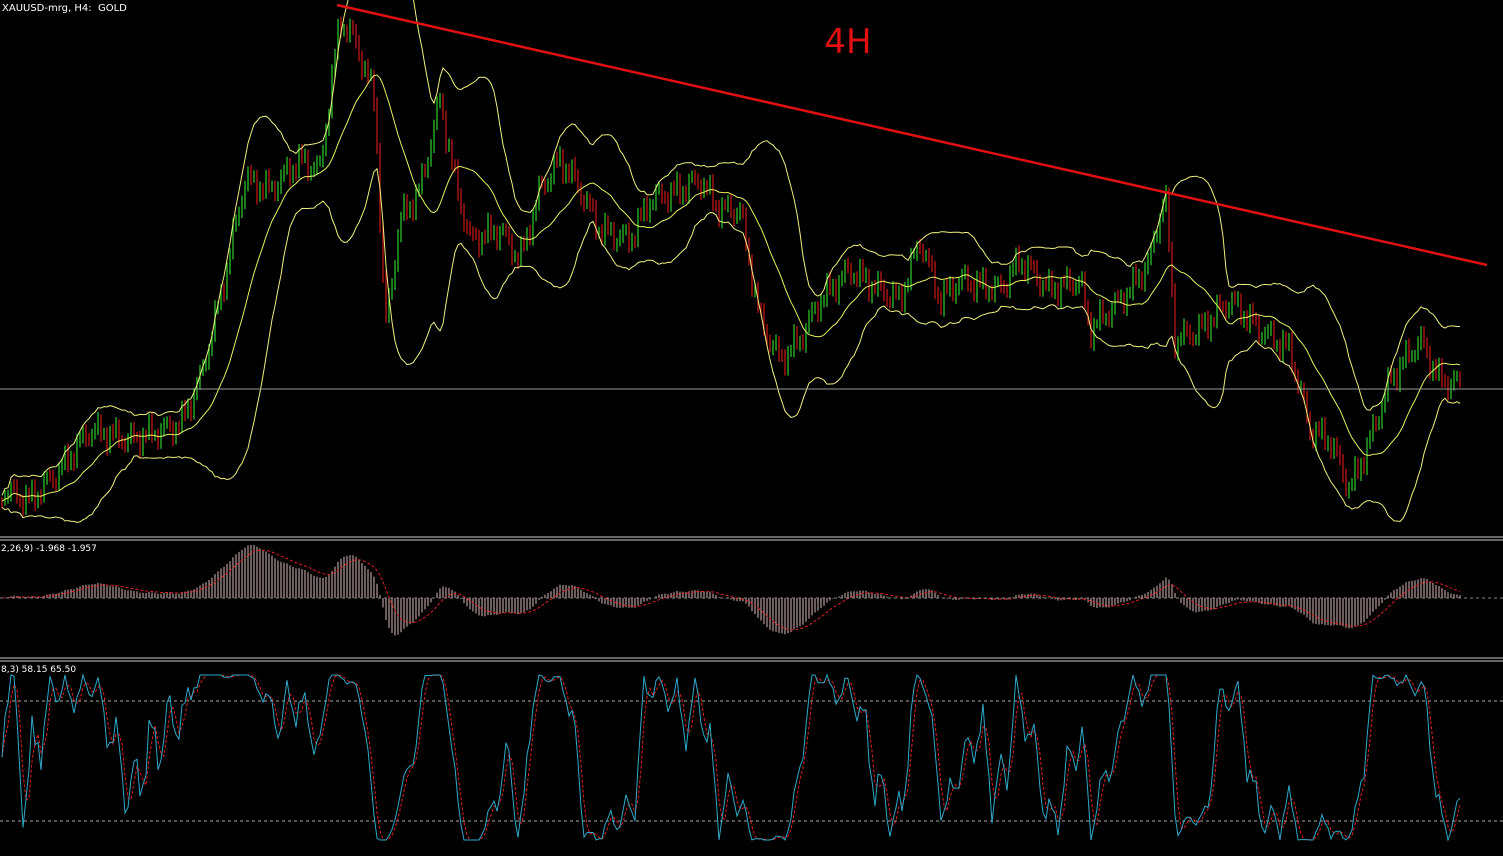  I want to click on macd-label: 2,26,9) -1.968 -1.957, so click(49, 549).